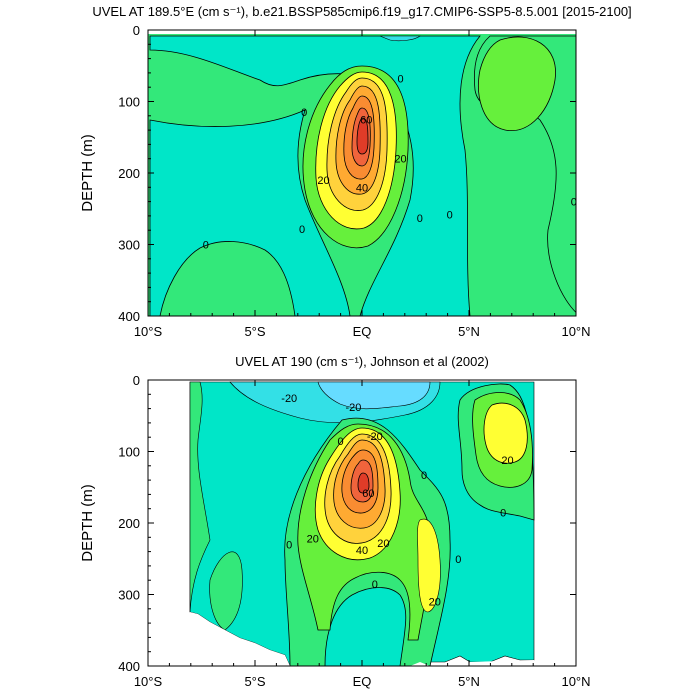 The height and width of the screenshot is (700, 700). I want to click on top-contour-label: 40, so click(362, 188).